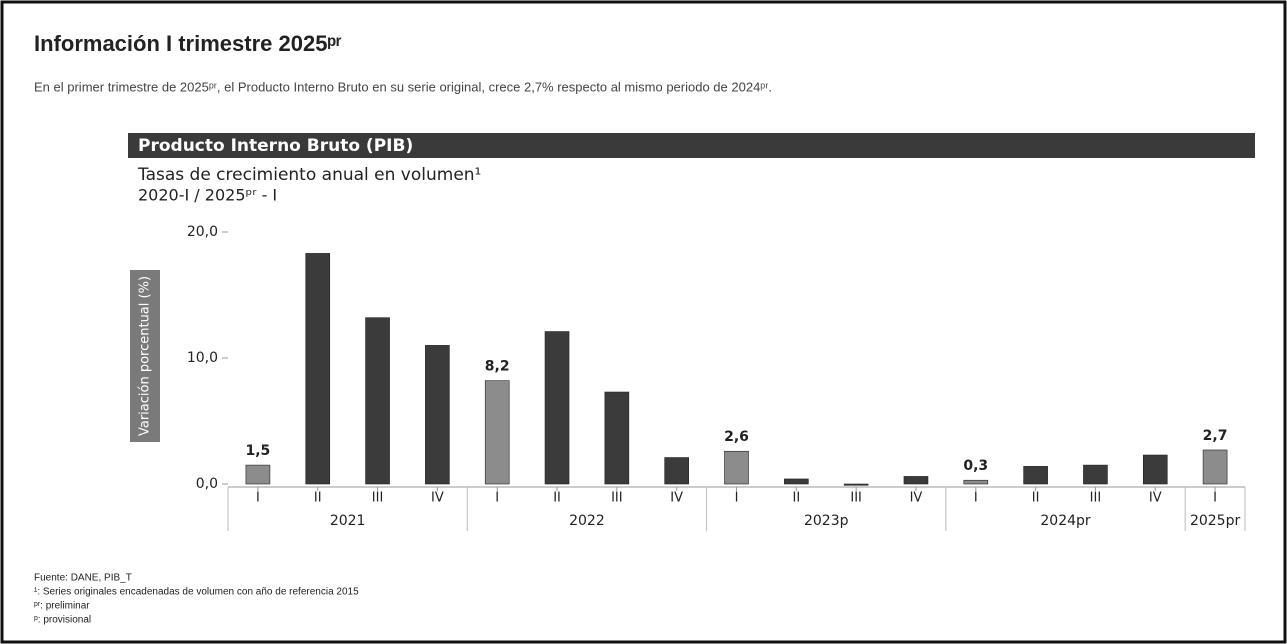 Image resolution: width=1287 pixels, height=644 pixels. I want to click on group-label: 2021, so click(348, 521).